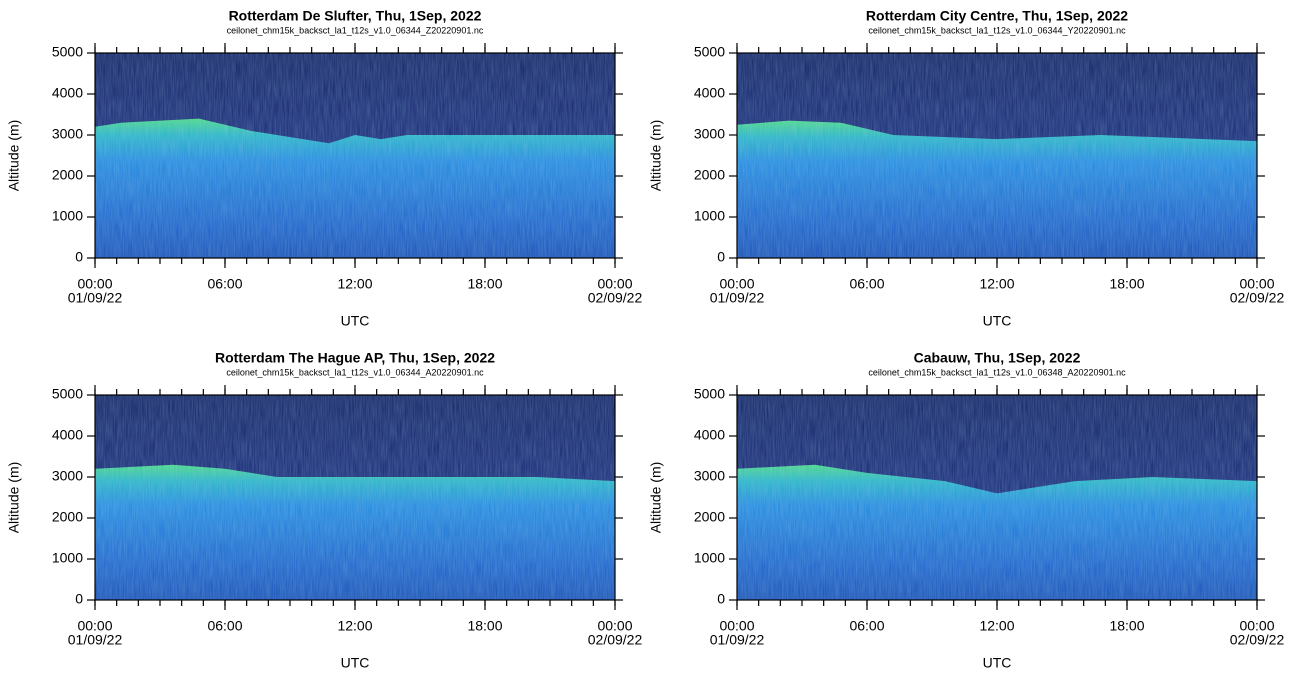 The width and height of the screenshot is (1301, 673). What do you see at coordinates (997, 358) in the screenshot?
I see `chart-title: Cabauw, Thu, 1Sep, 2022` at bounding box center [997, 358].